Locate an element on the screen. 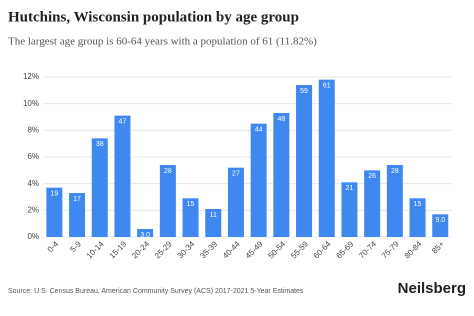 The image size is (474, 316). x-tick-label: 40-44 is located at coordinates (231, 249).